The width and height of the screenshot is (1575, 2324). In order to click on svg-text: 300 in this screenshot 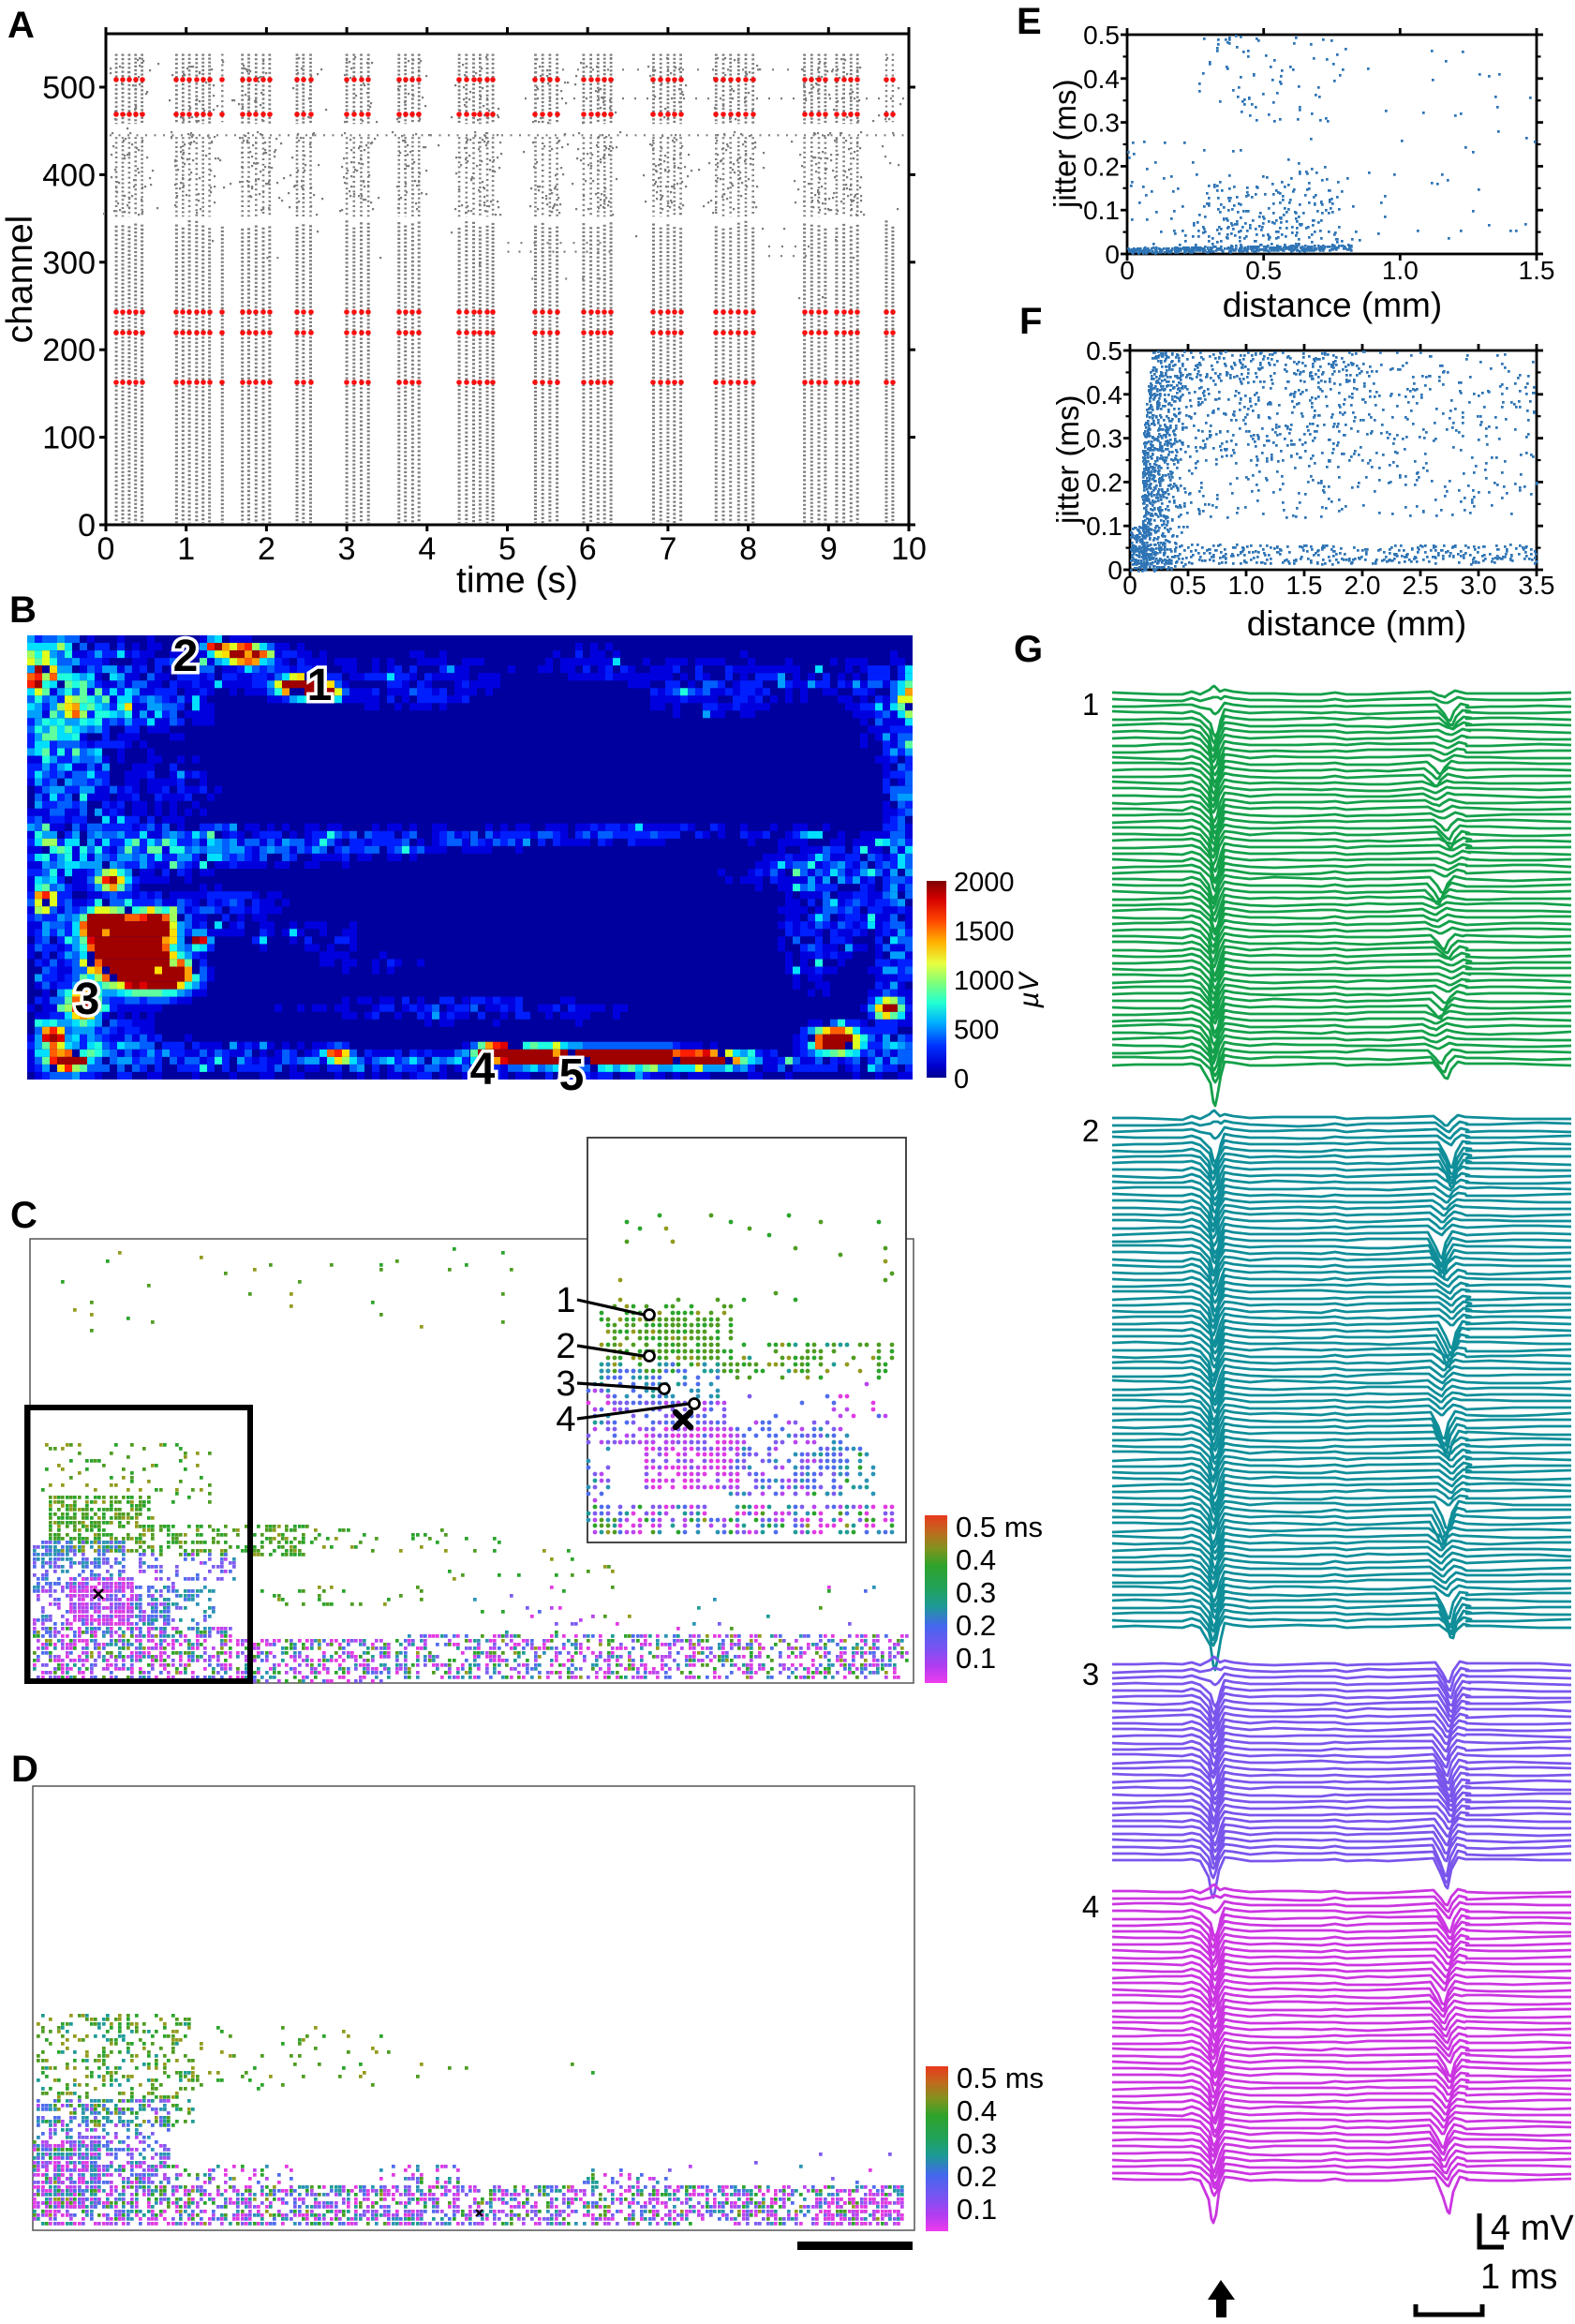, I will do `click(69, 264)`.